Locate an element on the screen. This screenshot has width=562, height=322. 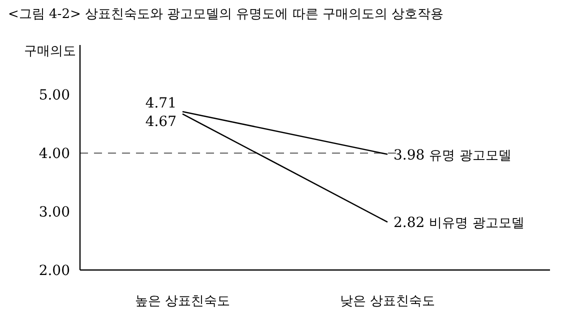
y-tick-label: 3.00 is located at coordinates (54, 212).